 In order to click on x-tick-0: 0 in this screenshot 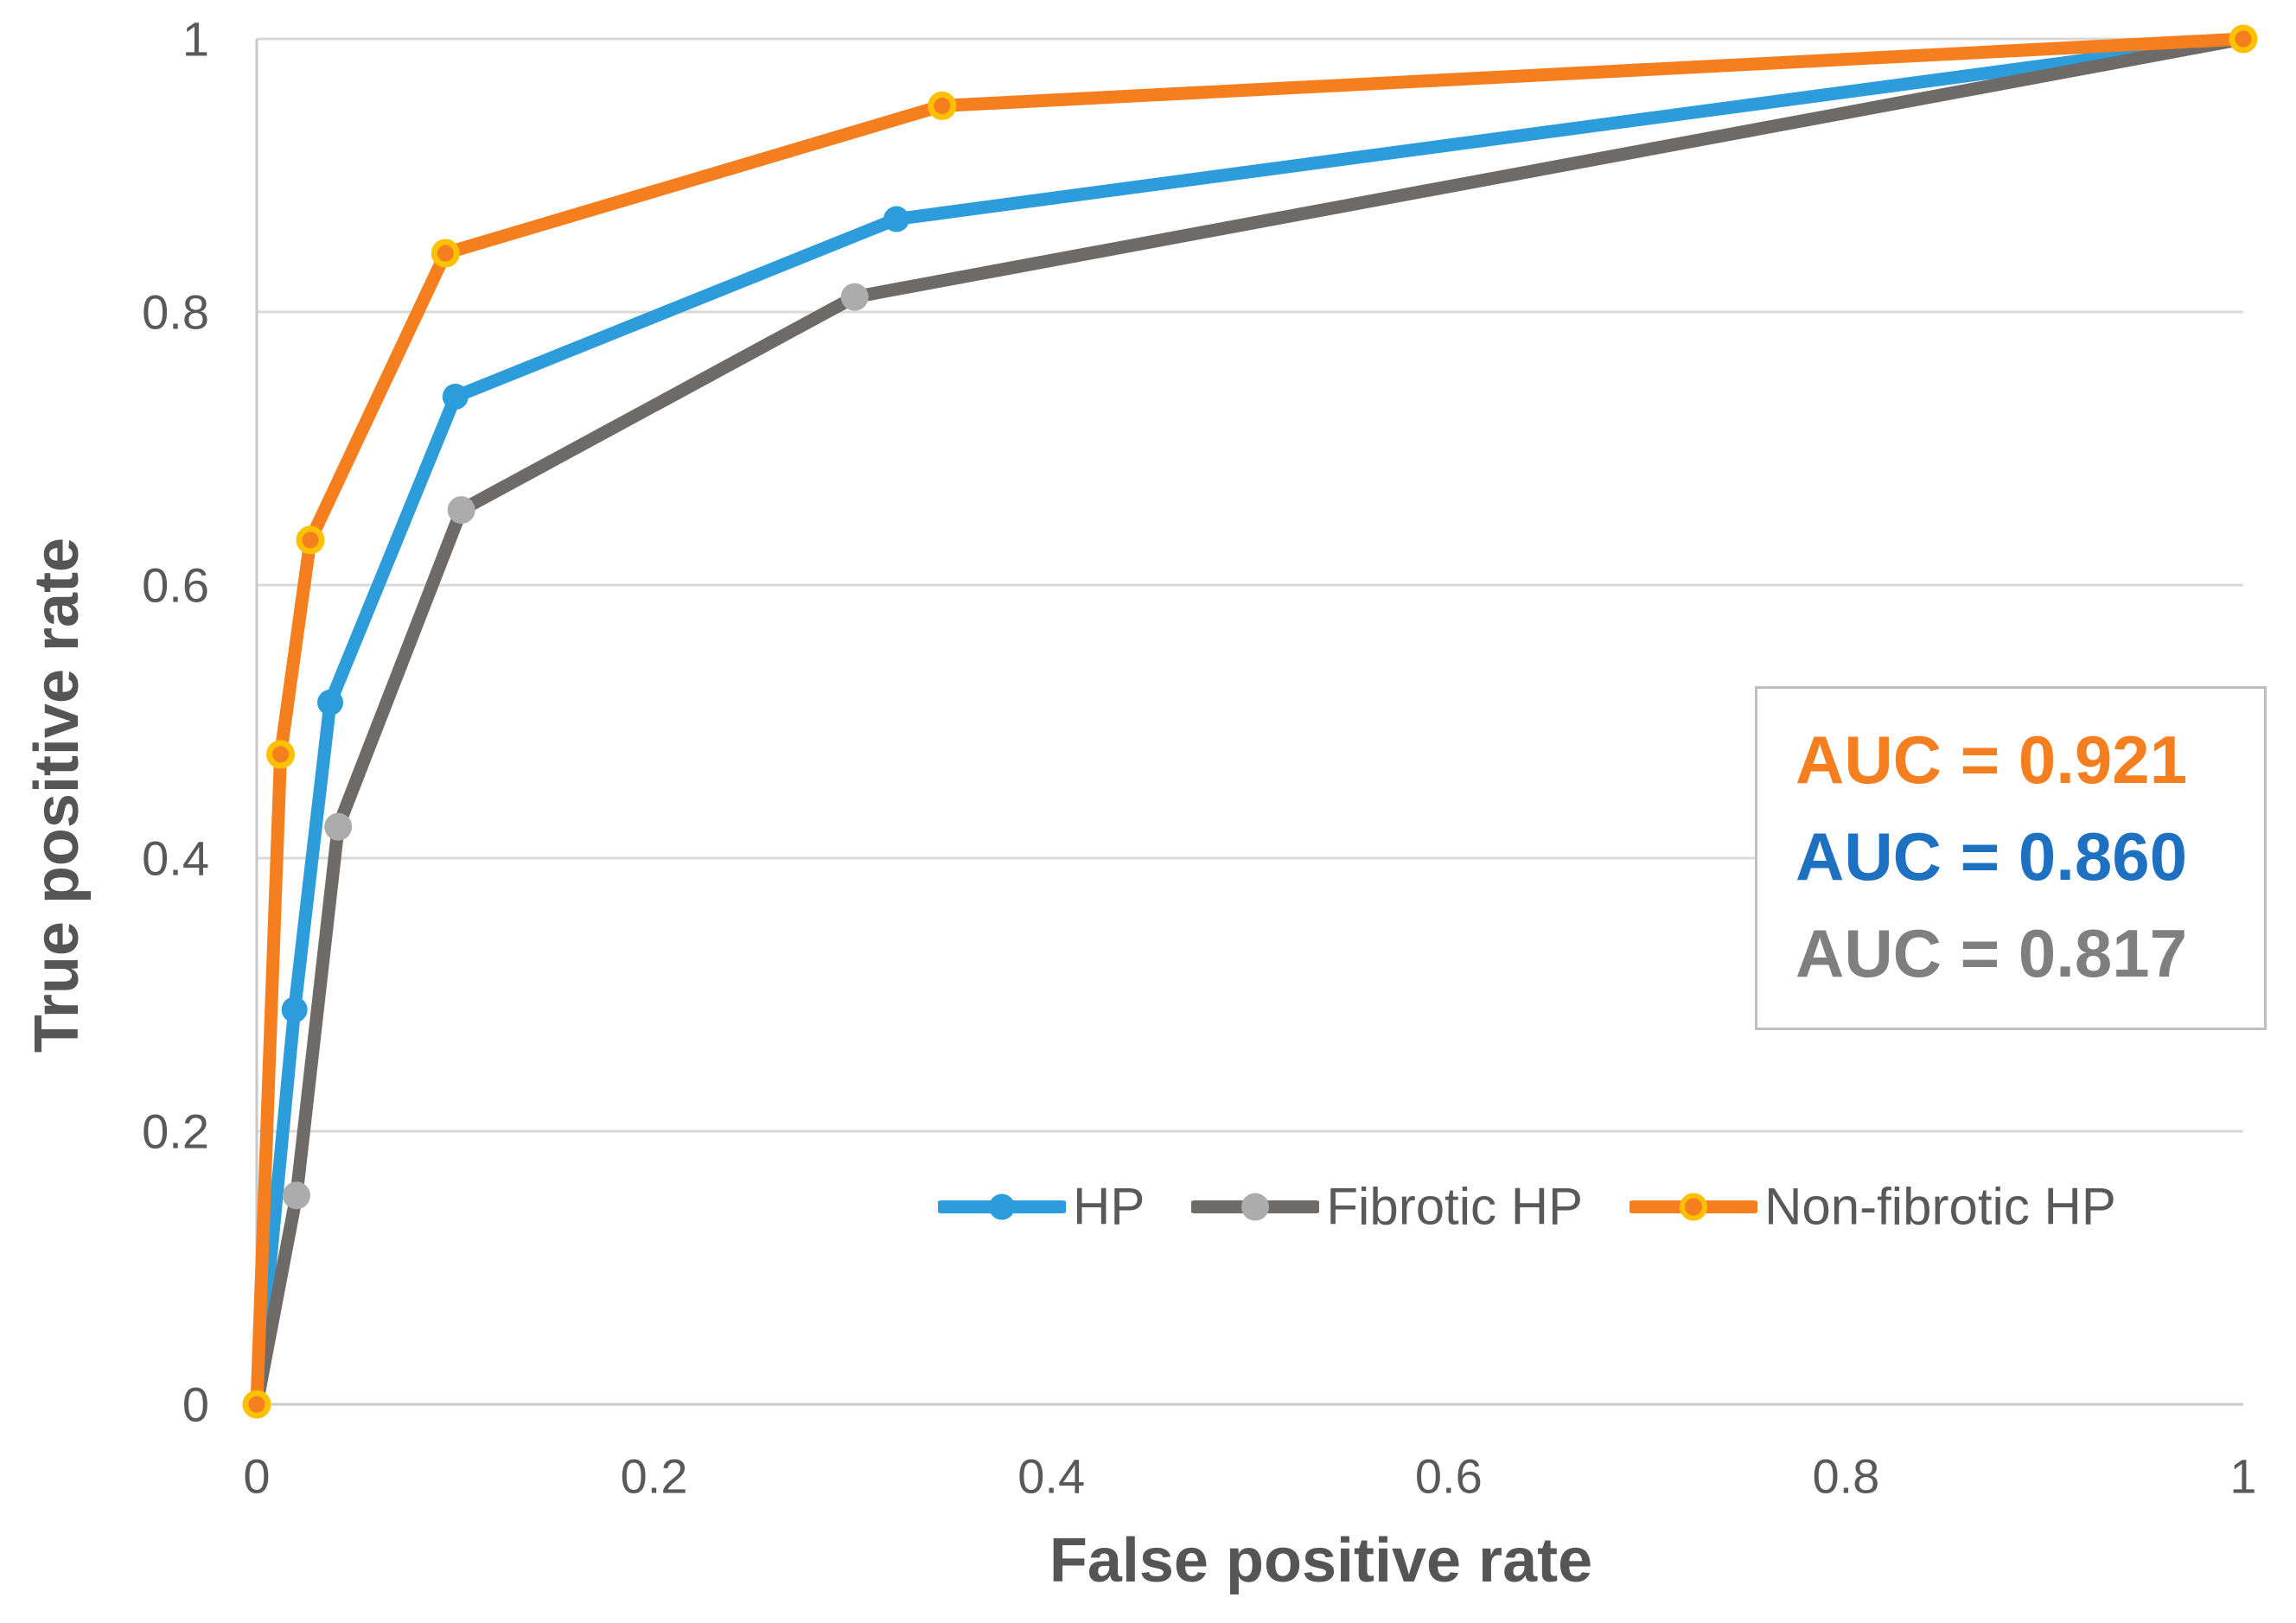, I will do `click(257, 1476)`.